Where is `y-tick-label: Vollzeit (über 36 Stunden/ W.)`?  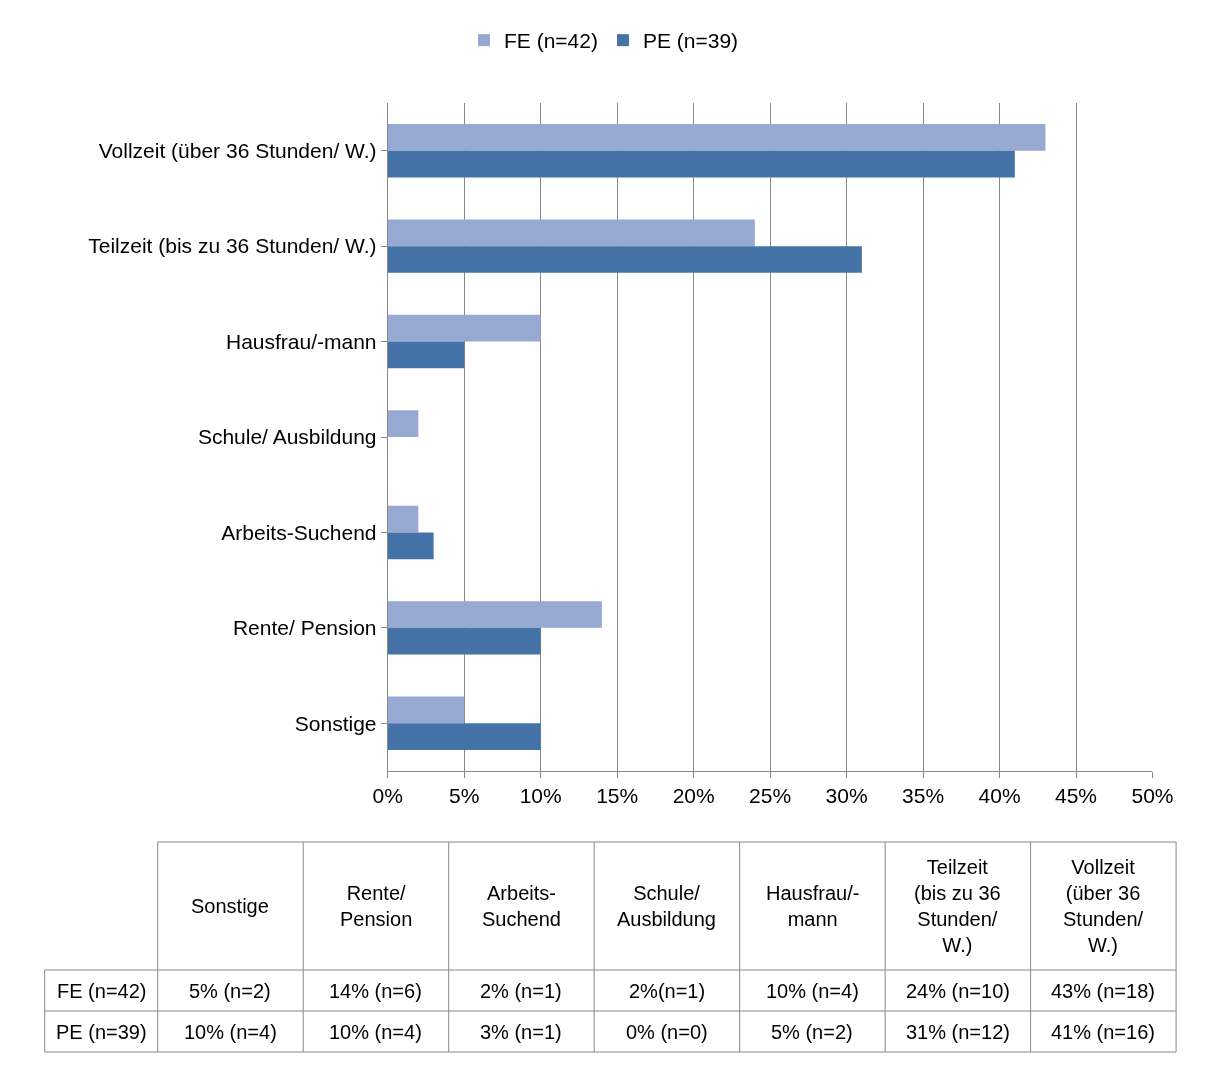 y-tick-label: Vollzeit (über 36 Stunden/ W.) is located at coordinates (237, 151).